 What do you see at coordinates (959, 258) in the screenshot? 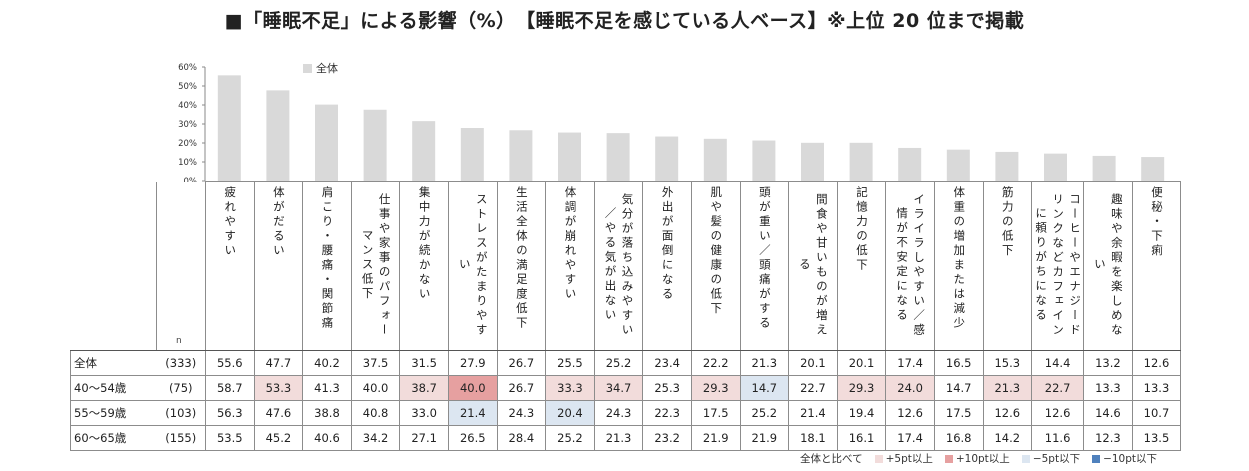
I see `column-header-label: 体重の増加または減少` at bounding box center [959, 258].